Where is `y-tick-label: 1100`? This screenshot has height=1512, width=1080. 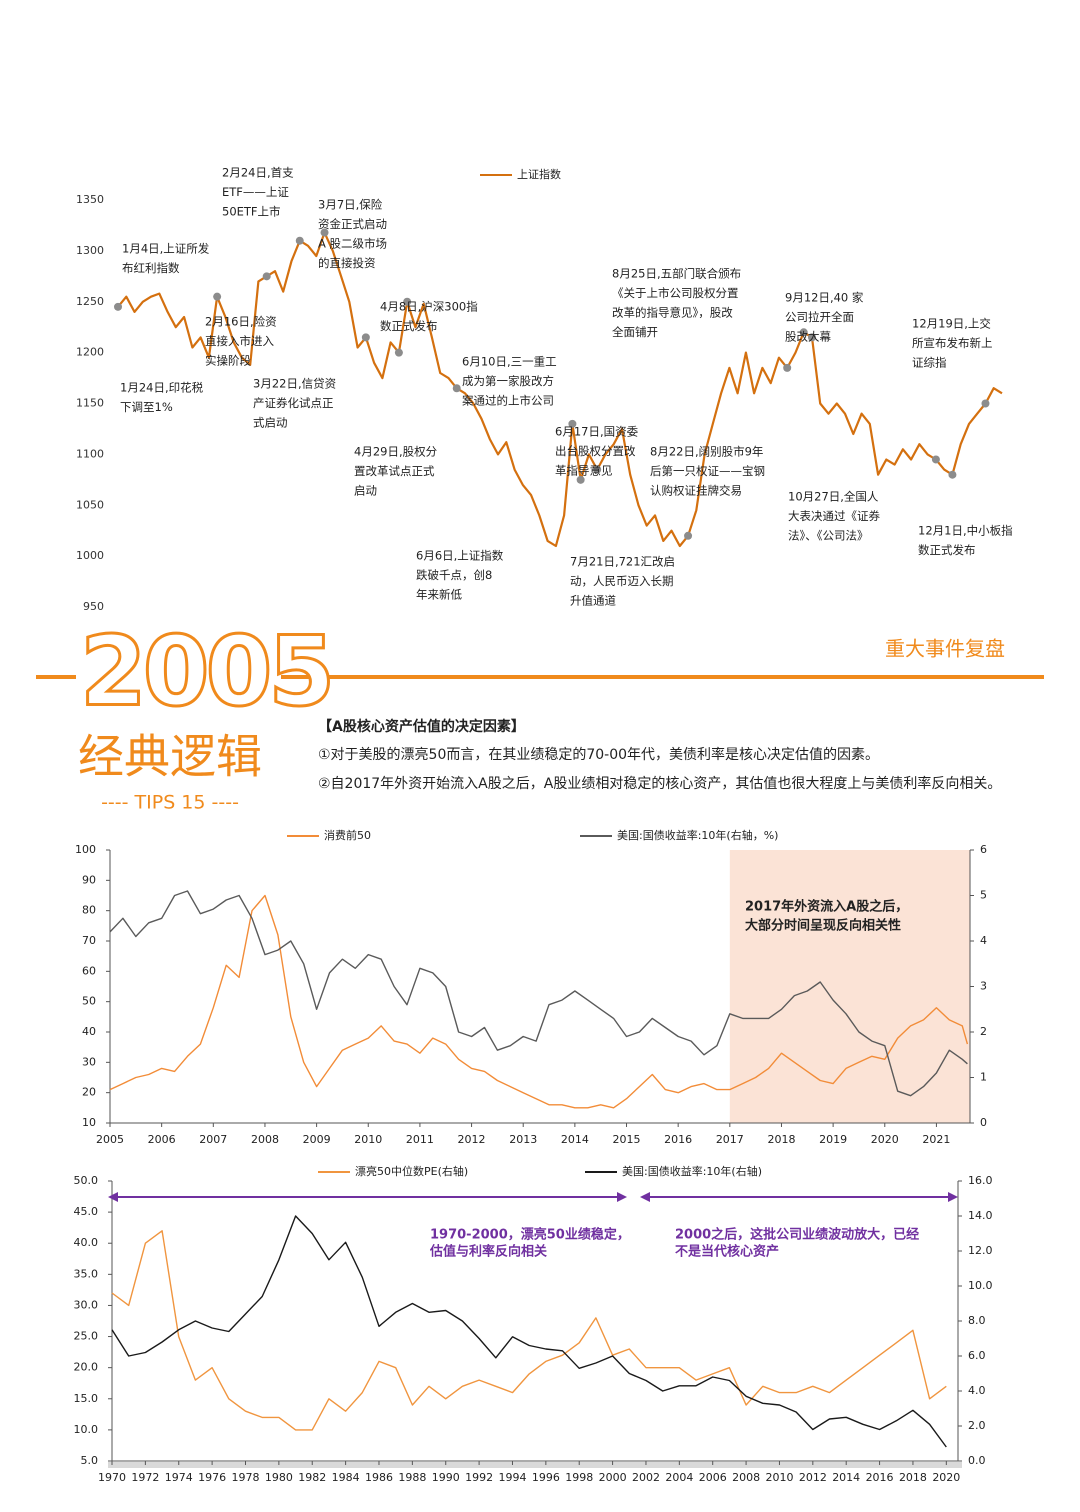
y-tick-label: 1100 is located at coordinates (90, 453).